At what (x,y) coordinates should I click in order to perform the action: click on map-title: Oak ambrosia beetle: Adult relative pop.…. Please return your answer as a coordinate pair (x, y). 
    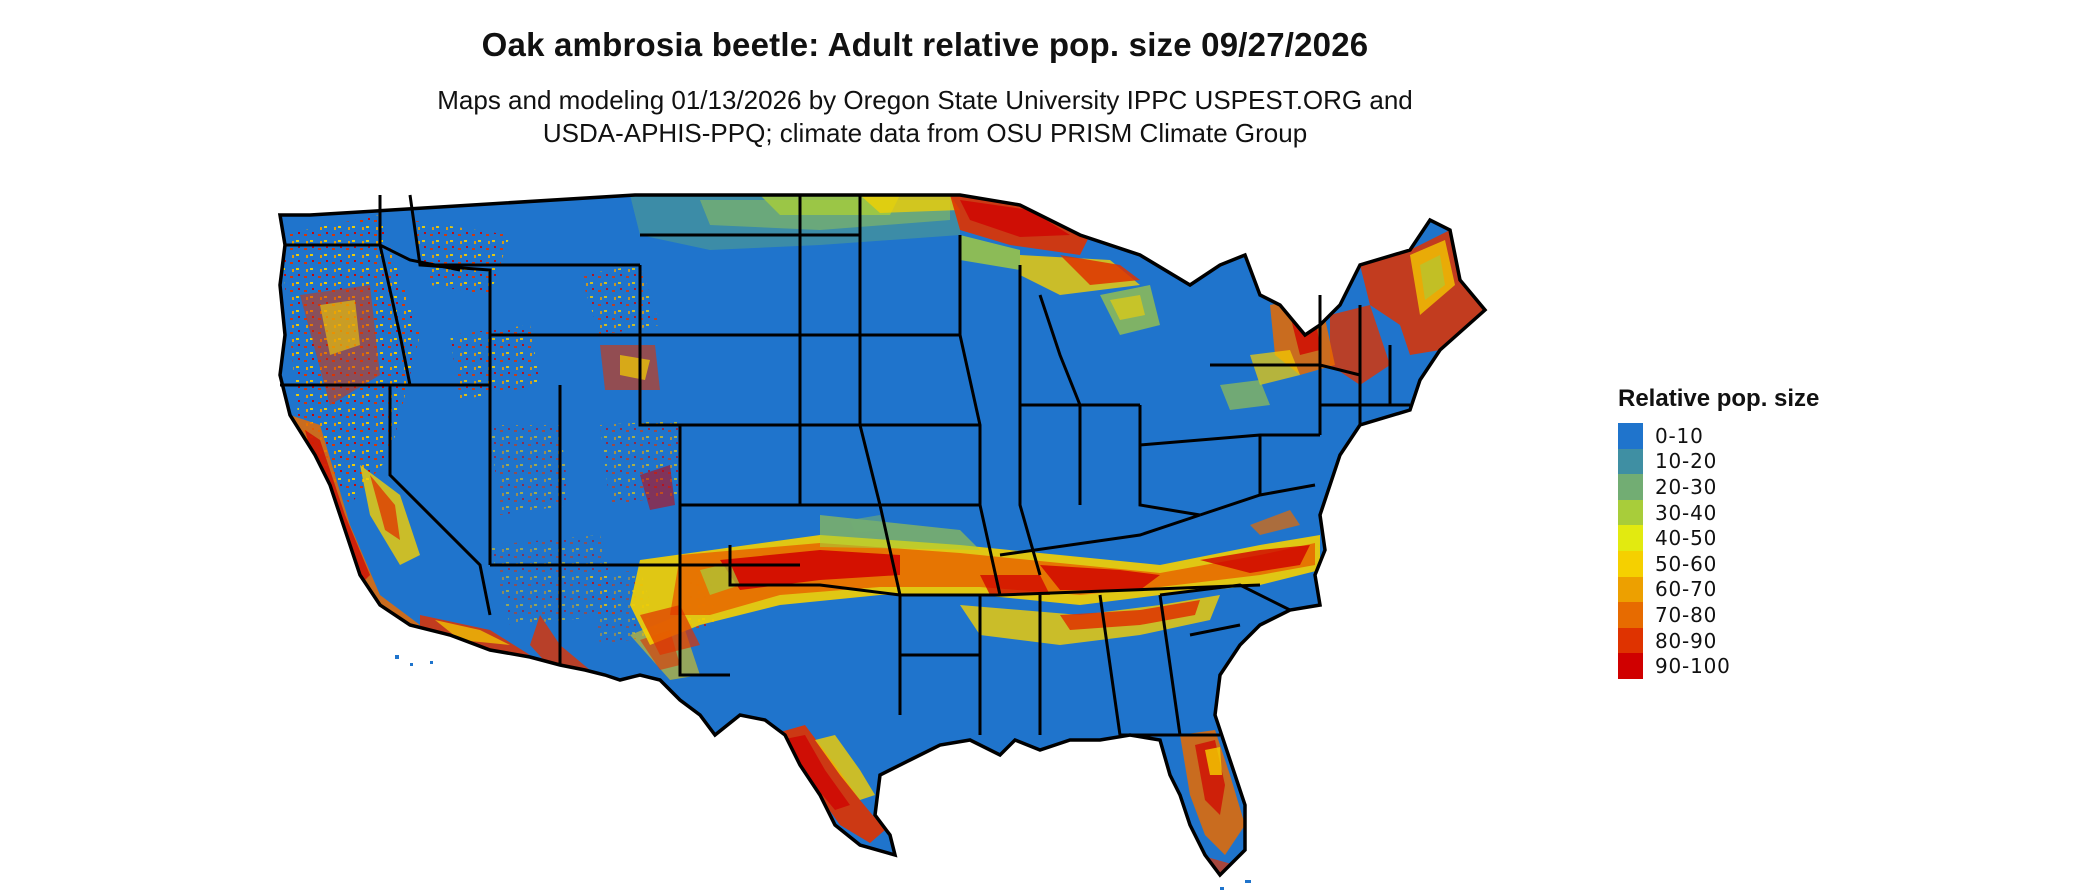
    Looking at the image, I should click on (925, 44).